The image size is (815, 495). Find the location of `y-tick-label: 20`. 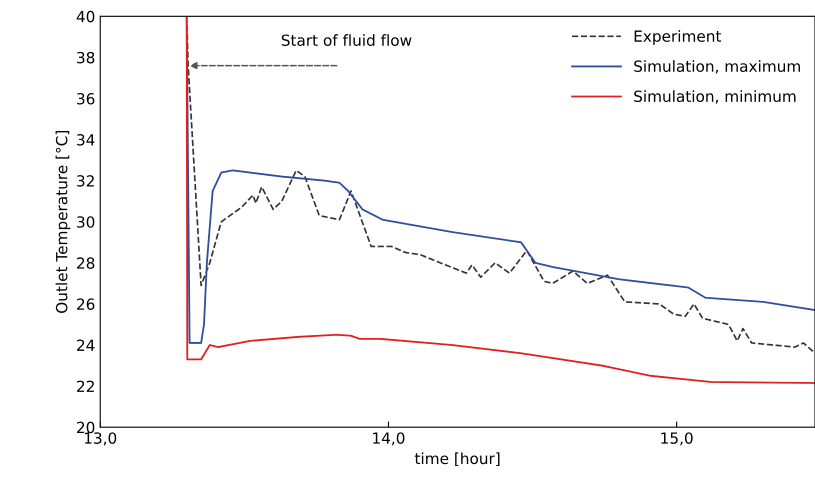

y-tick-label: 20 is located at coordinates (85, 428).